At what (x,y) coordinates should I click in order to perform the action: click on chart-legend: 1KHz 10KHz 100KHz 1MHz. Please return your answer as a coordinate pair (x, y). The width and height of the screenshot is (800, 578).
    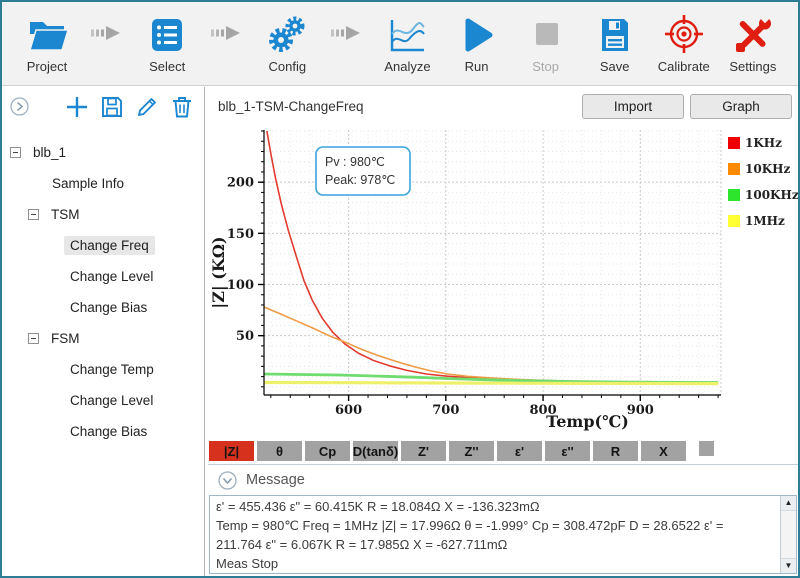
    Looking at the image, I should click on (763, 182).